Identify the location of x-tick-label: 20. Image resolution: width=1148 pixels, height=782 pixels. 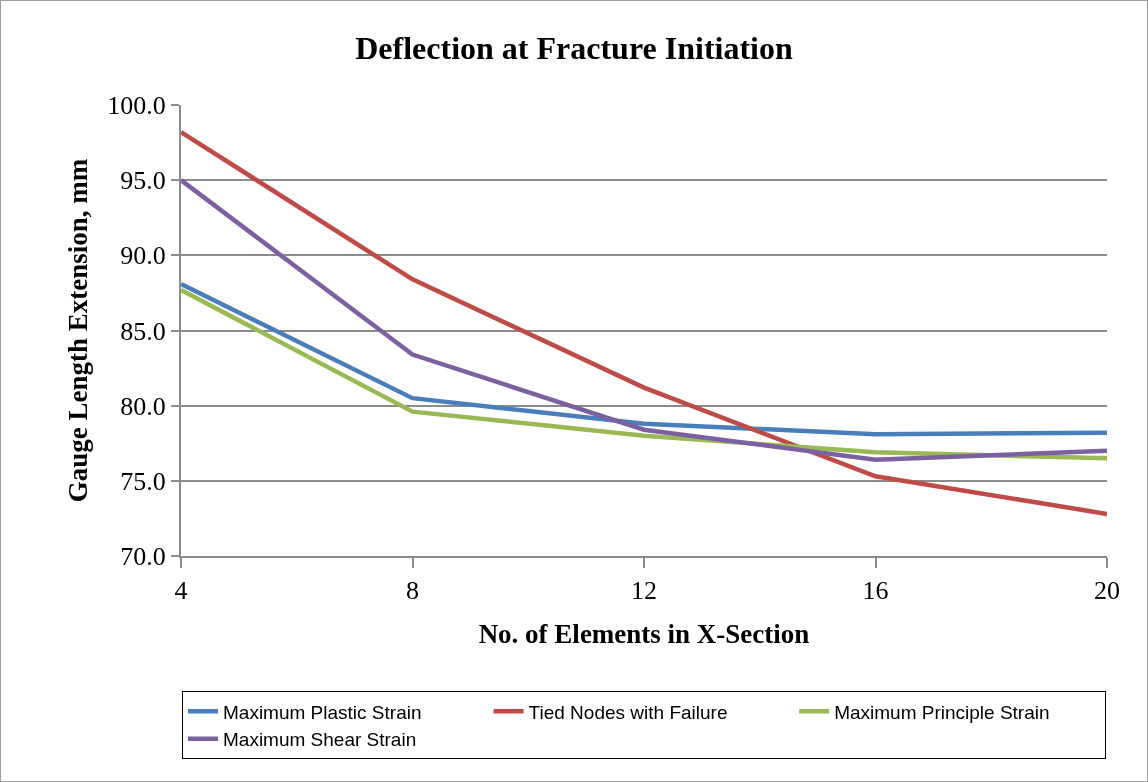
(1107, 591).